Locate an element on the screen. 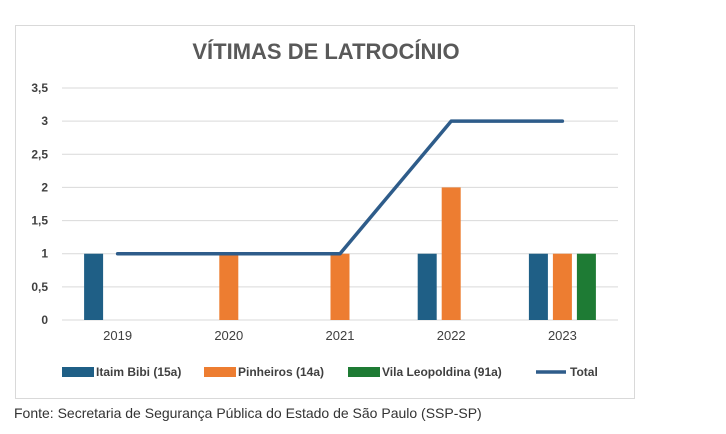  y-tick-label: 1,5 is located at coordinates (39, 221).